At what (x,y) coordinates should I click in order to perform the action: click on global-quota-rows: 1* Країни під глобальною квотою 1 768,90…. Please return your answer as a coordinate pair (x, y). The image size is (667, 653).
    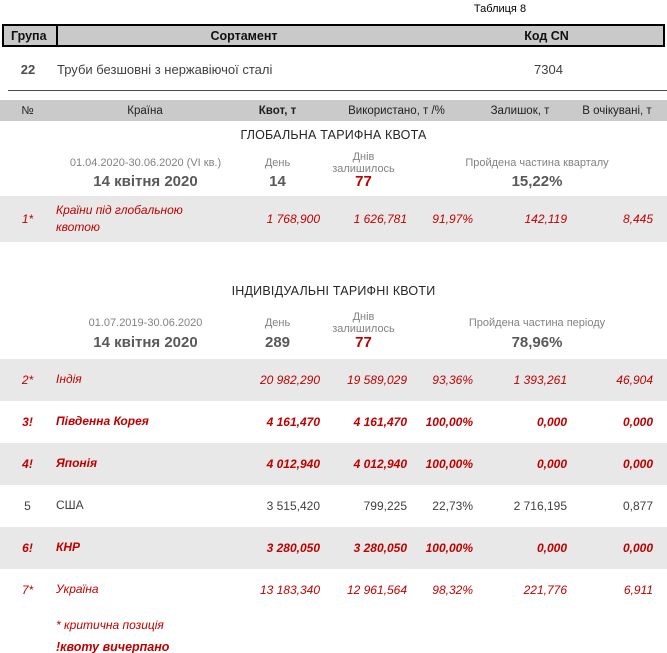
    Looking at the image, I should click on (333, 219).